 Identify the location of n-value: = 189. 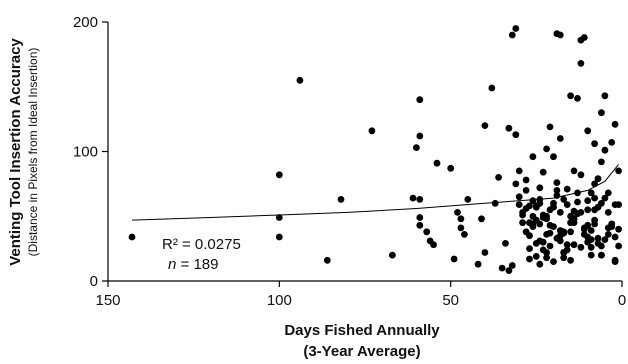
(197, 264).